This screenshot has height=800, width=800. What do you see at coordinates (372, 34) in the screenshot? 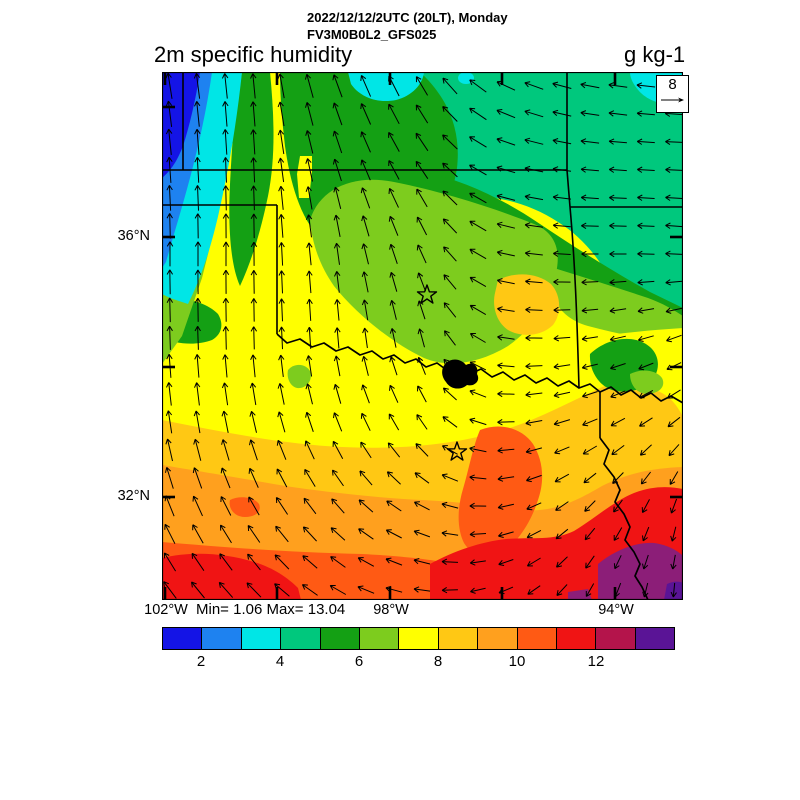
I see `model-title: FV3M0B0L2_GFS025` at bounding box center [372, 34].